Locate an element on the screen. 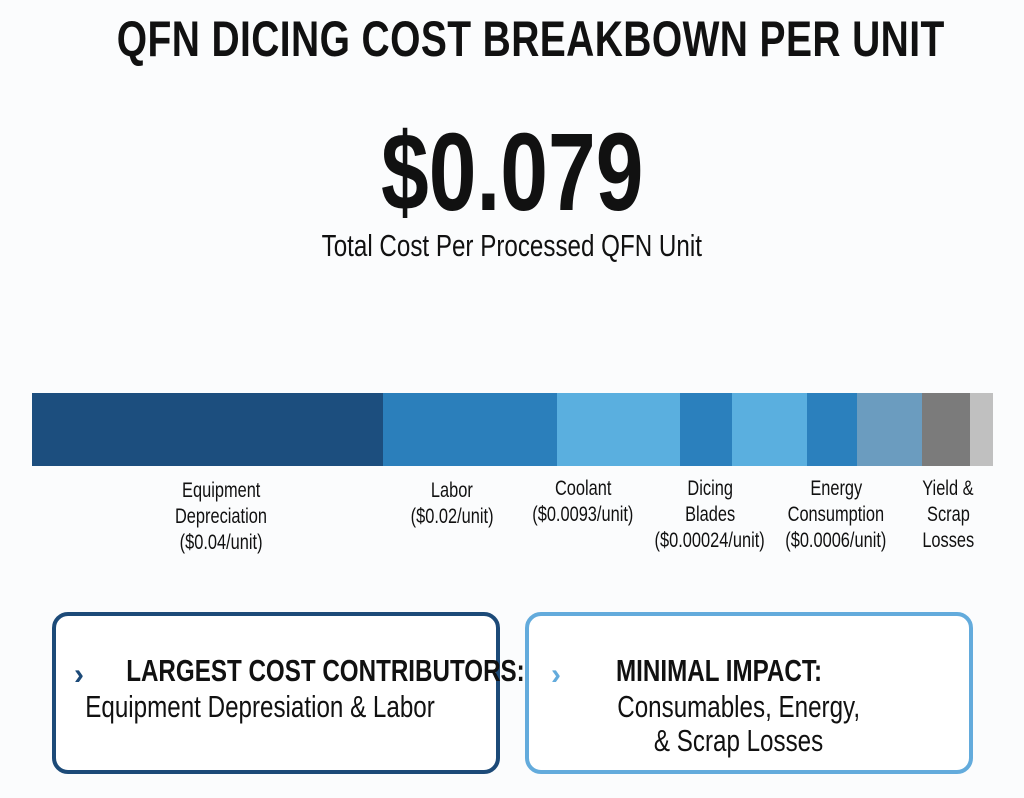 Image resolution: width=1024 pixels, height=798 pixels. stacked-cost-bar is located at coordinates (512, 429).